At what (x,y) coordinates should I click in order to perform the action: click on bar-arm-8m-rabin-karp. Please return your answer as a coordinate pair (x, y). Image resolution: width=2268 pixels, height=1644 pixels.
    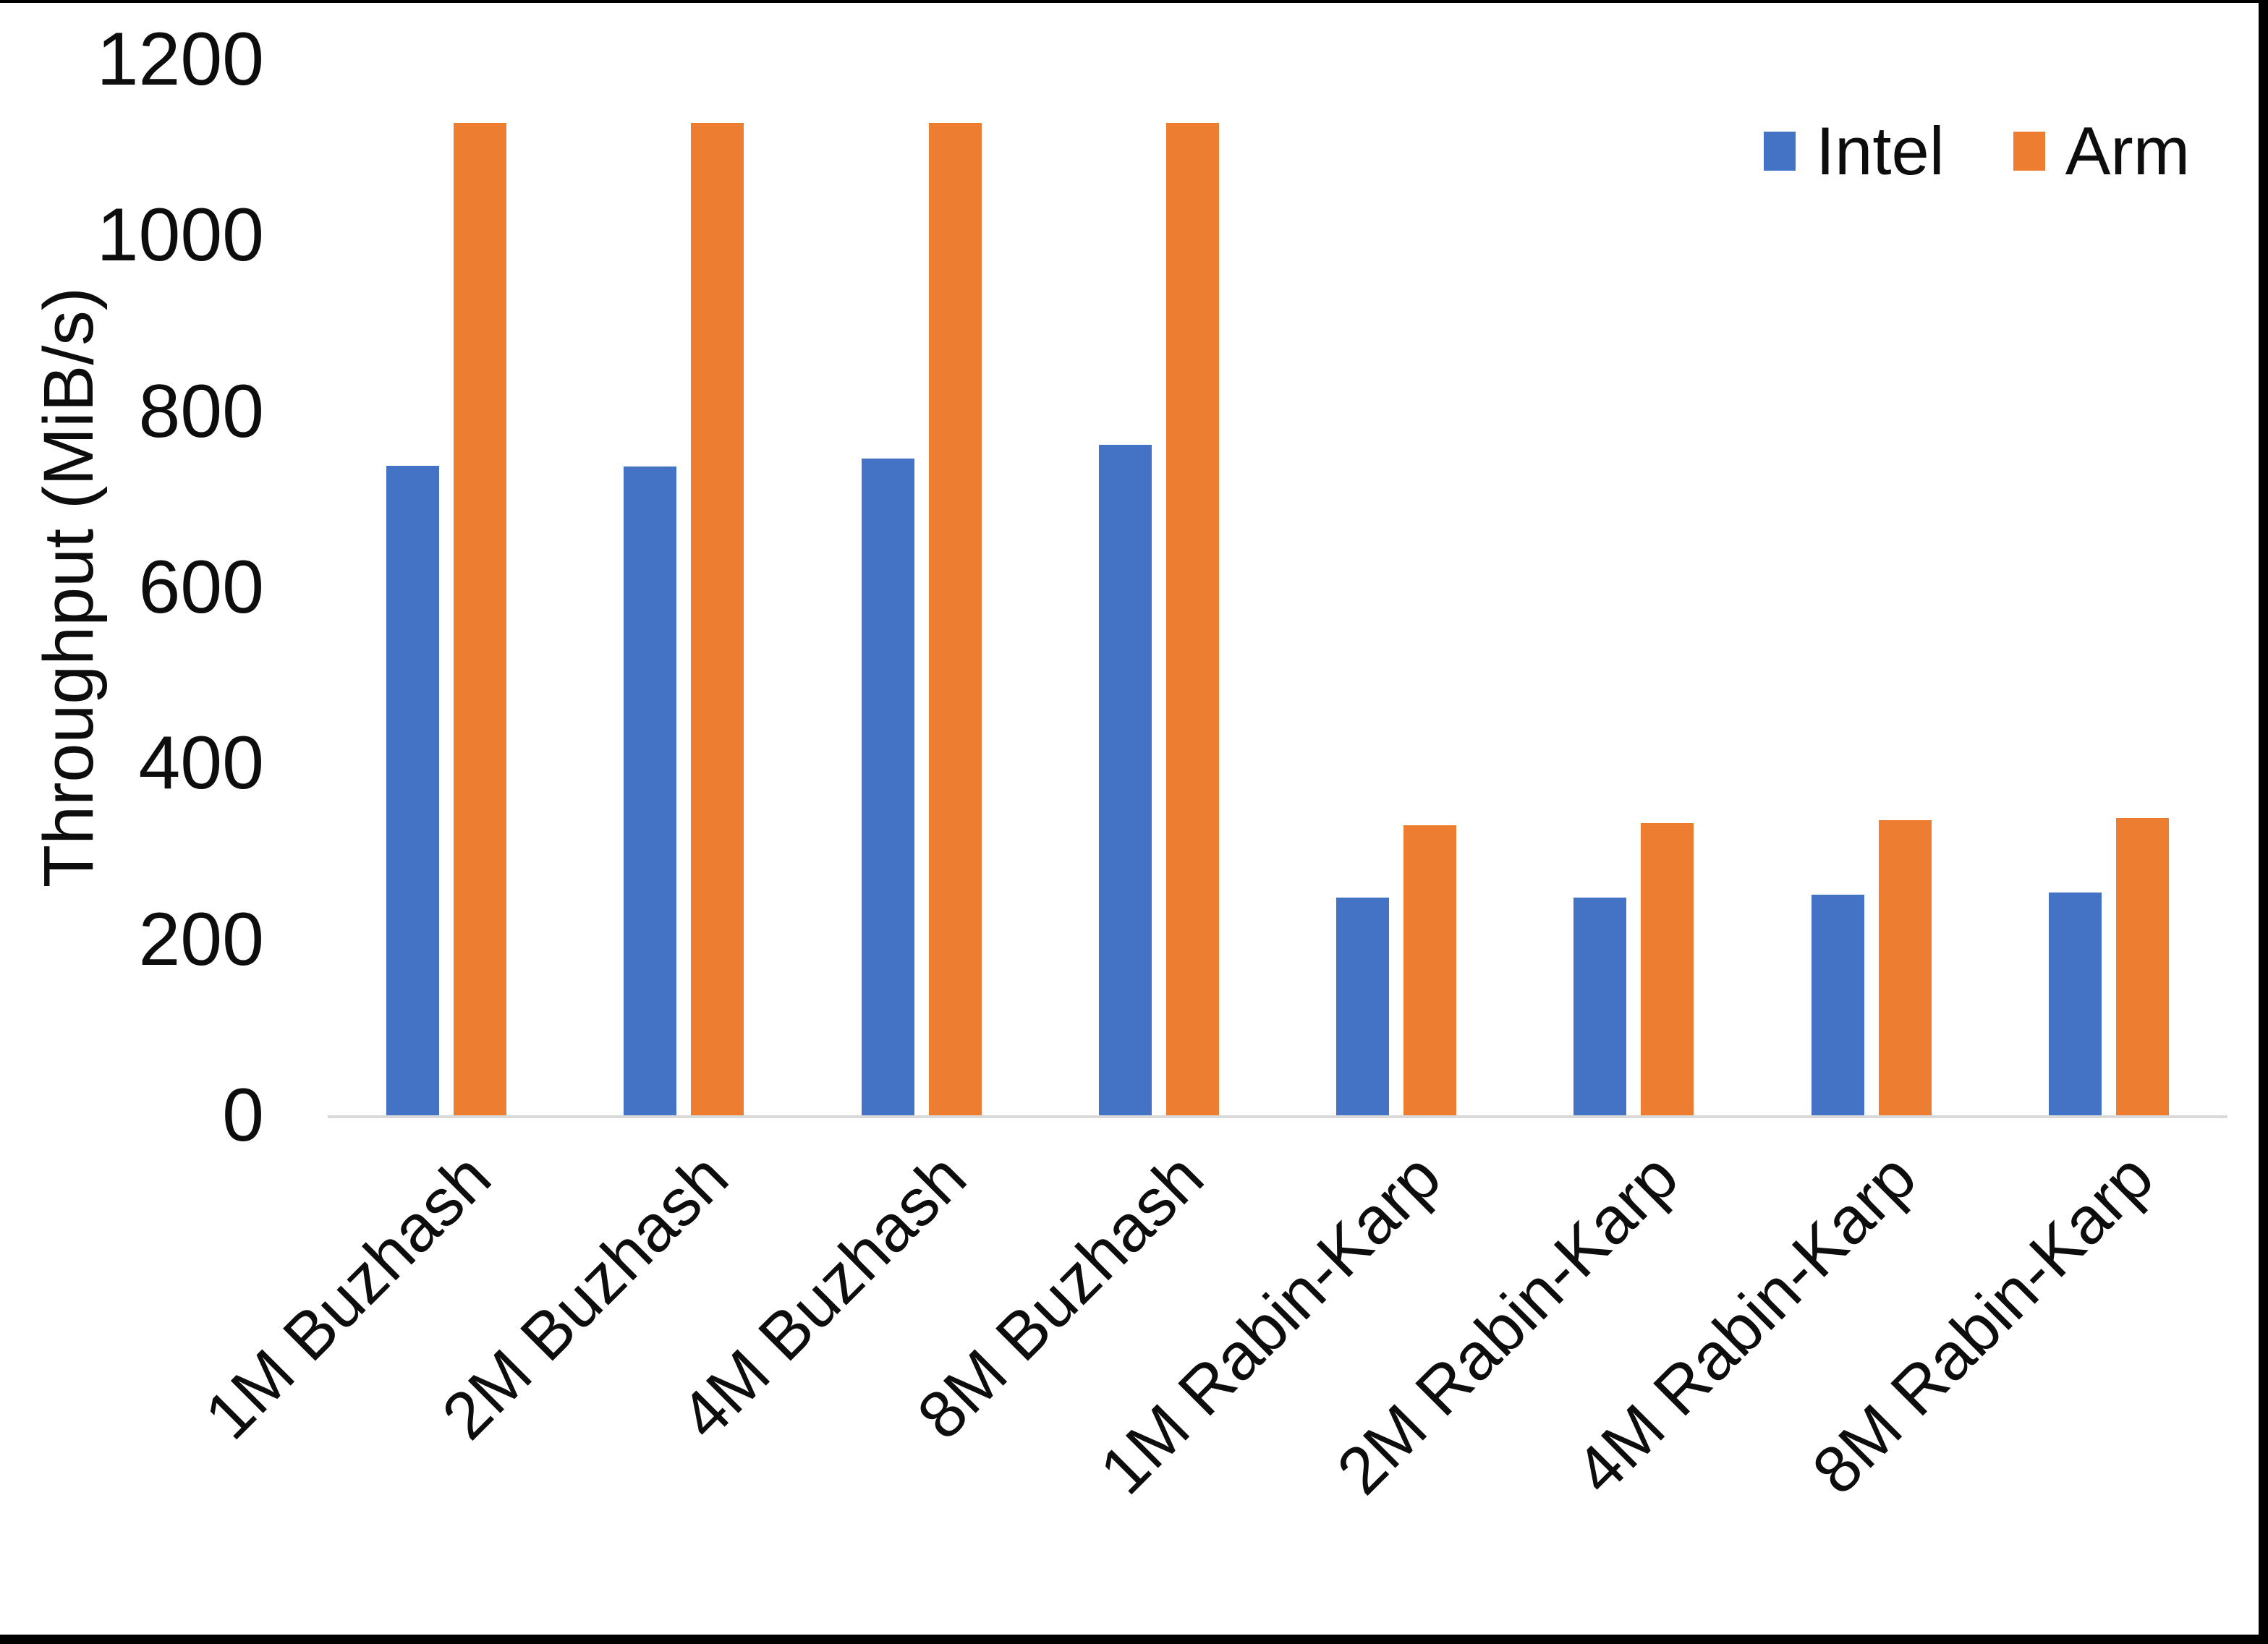
    Looking at the image, I should click on (2142, 966).